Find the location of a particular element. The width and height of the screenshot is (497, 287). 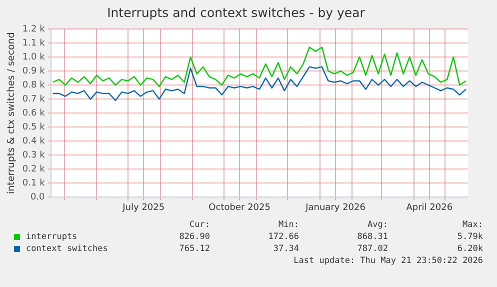

y-axis-title: interrupts & ctx switches / second is located at coordinates (12, 113).